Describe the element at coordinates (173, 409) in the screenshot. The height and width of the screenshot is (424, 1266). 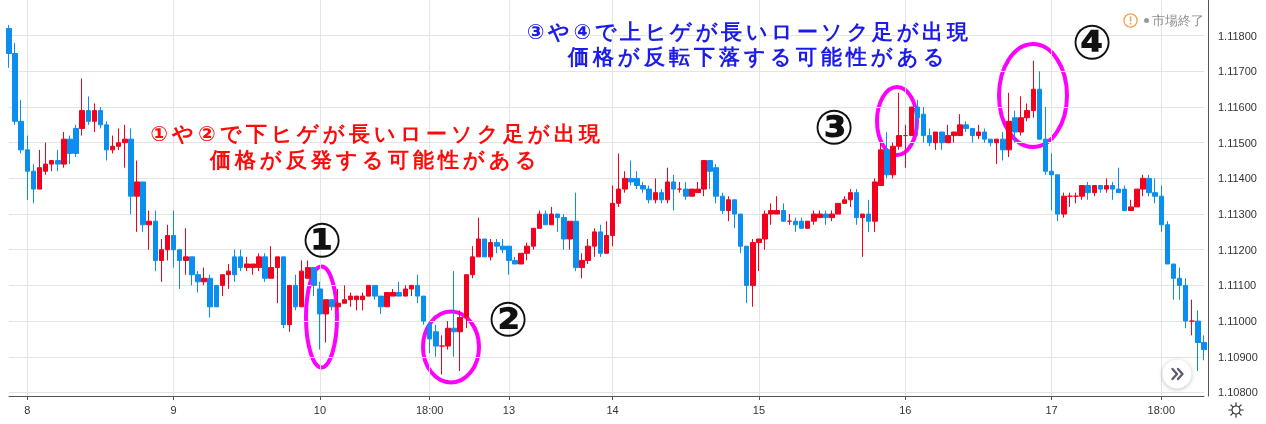
I see `x-tick-label: 9` at that location.